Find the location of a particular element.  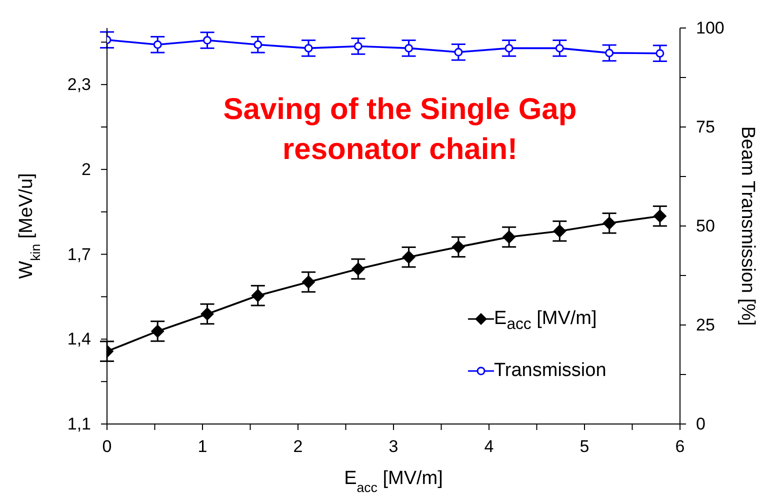

y-tick-label: 1,1 is located at coordinates (79, 424).